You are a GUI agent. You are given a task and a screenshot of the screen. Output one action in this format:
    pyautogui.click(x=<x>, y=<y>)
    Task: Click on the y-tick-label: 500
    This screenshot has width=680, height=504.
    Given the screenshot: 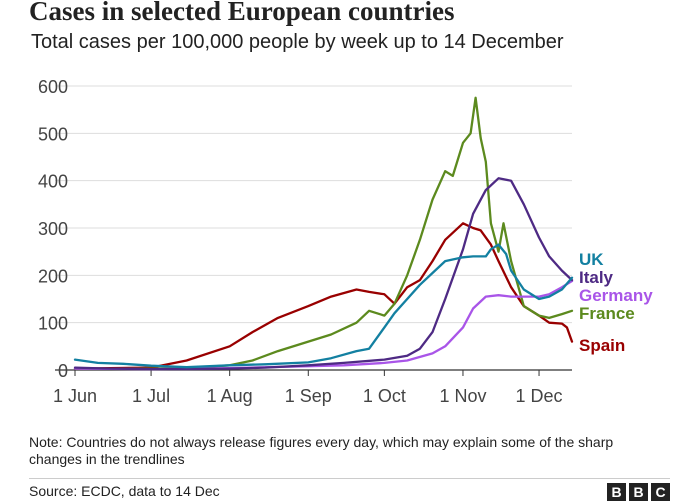 What is the action you would take?
    pyautogui.click(x=53, y=134)
    